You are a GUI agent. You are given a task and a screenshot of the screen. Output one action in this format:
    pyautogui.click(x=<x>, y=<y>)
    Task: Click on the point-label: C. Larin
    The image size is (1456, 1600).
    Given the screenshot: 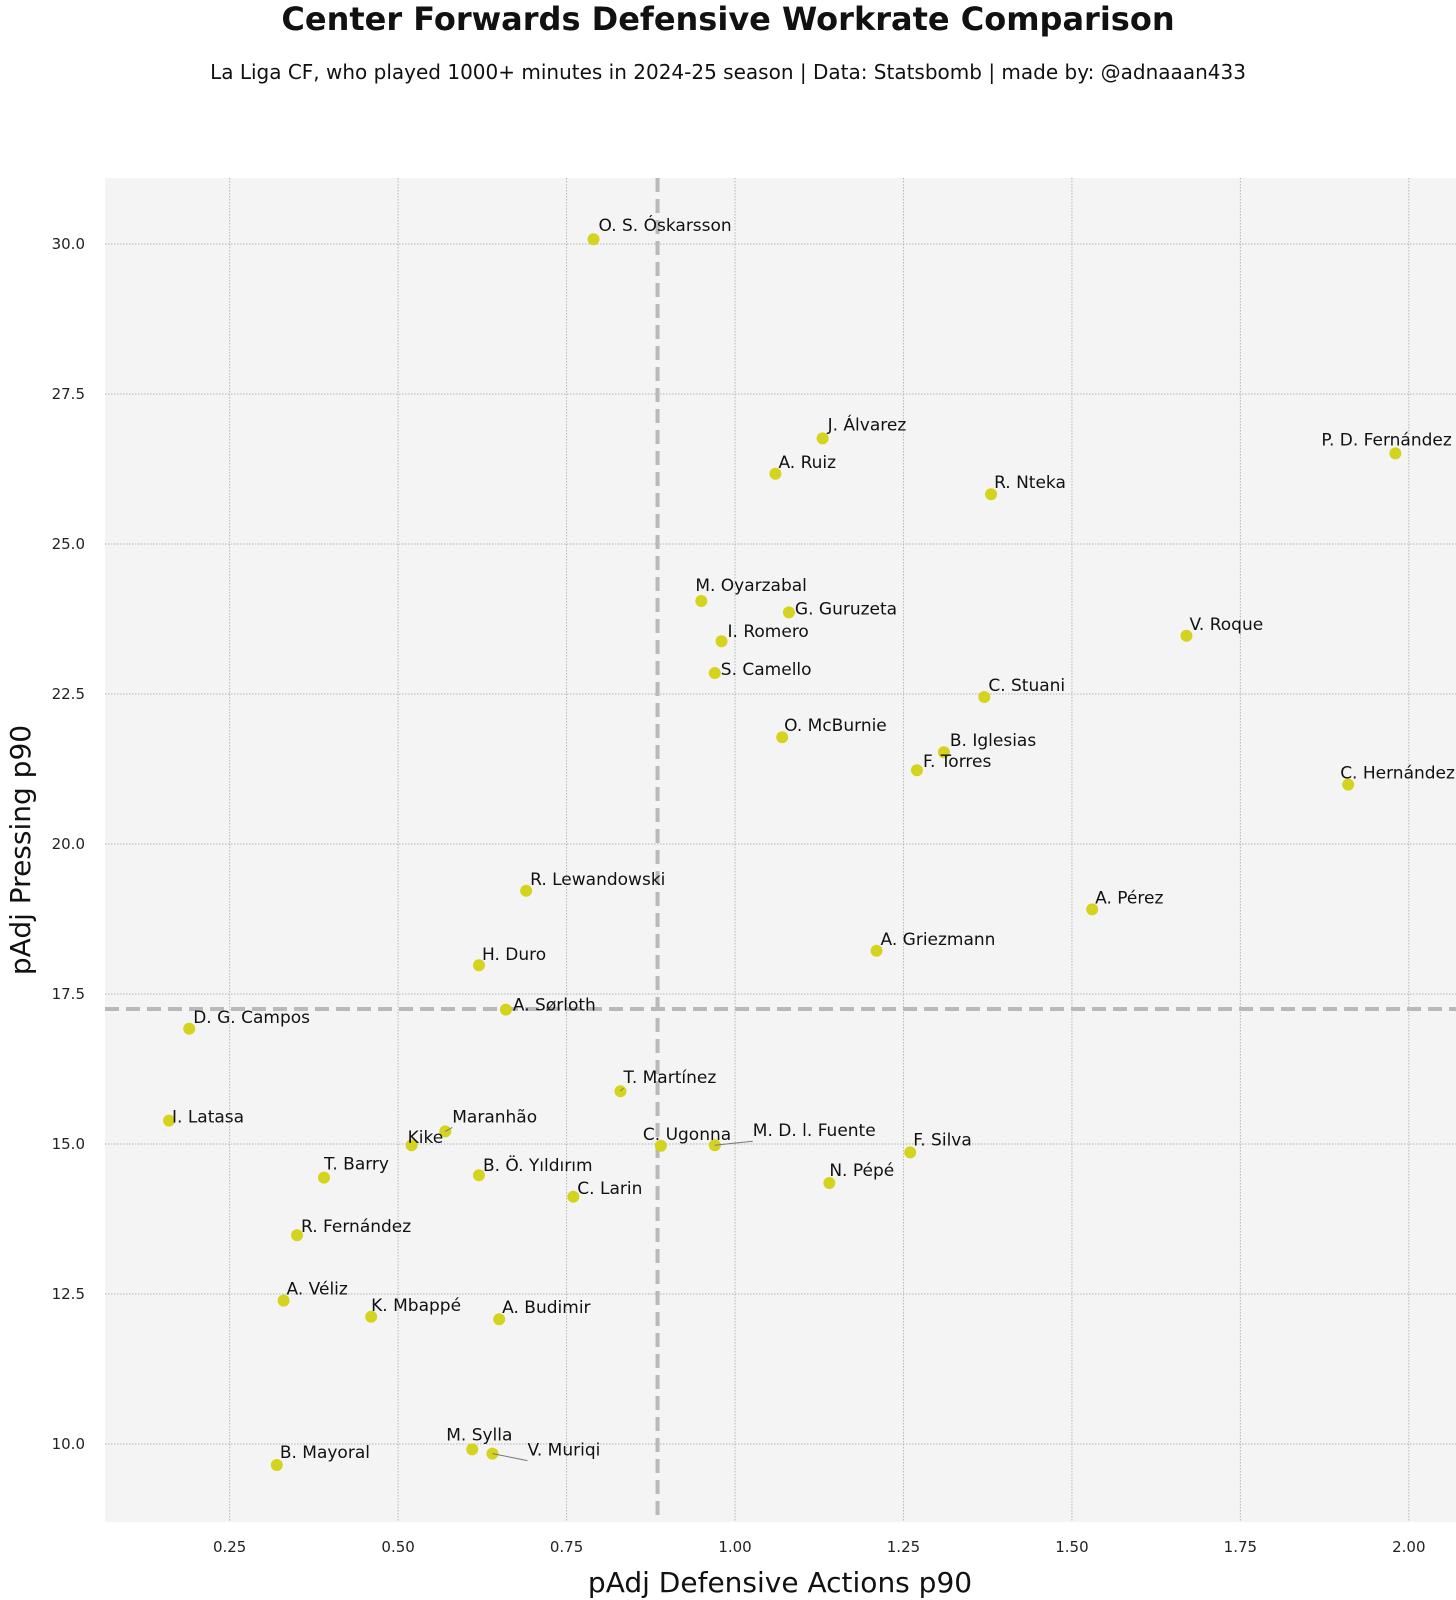 What is the action you would take?
    pyautogui.click(x=609, y=1189)
    